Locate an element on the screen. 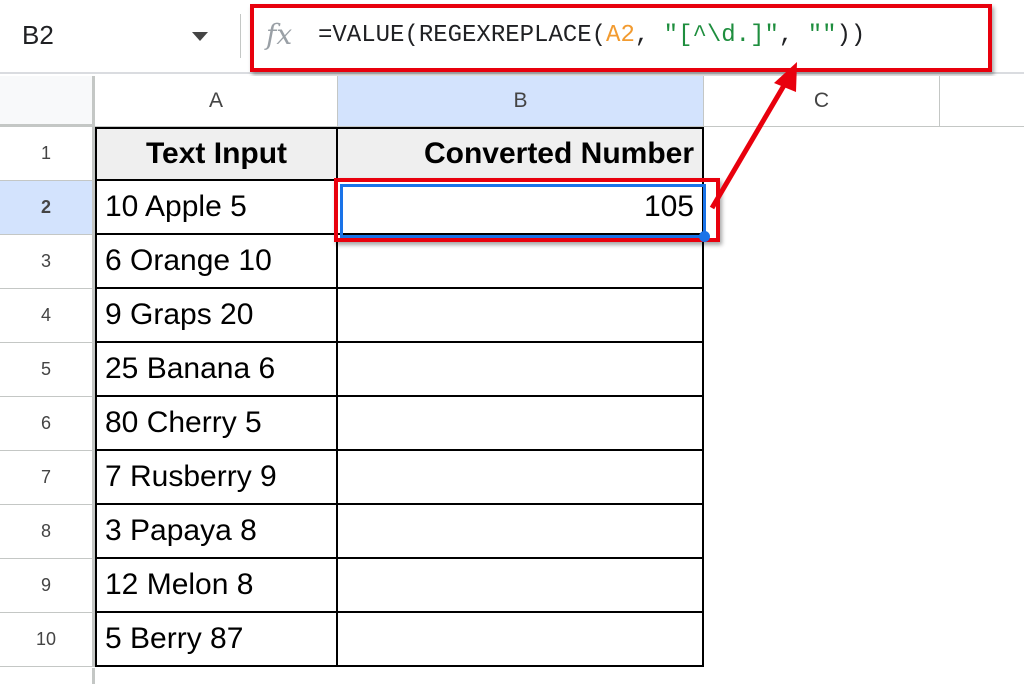 This screenshot has width=1024, height=684. select-all-corner is located at coordinates (47, 101).